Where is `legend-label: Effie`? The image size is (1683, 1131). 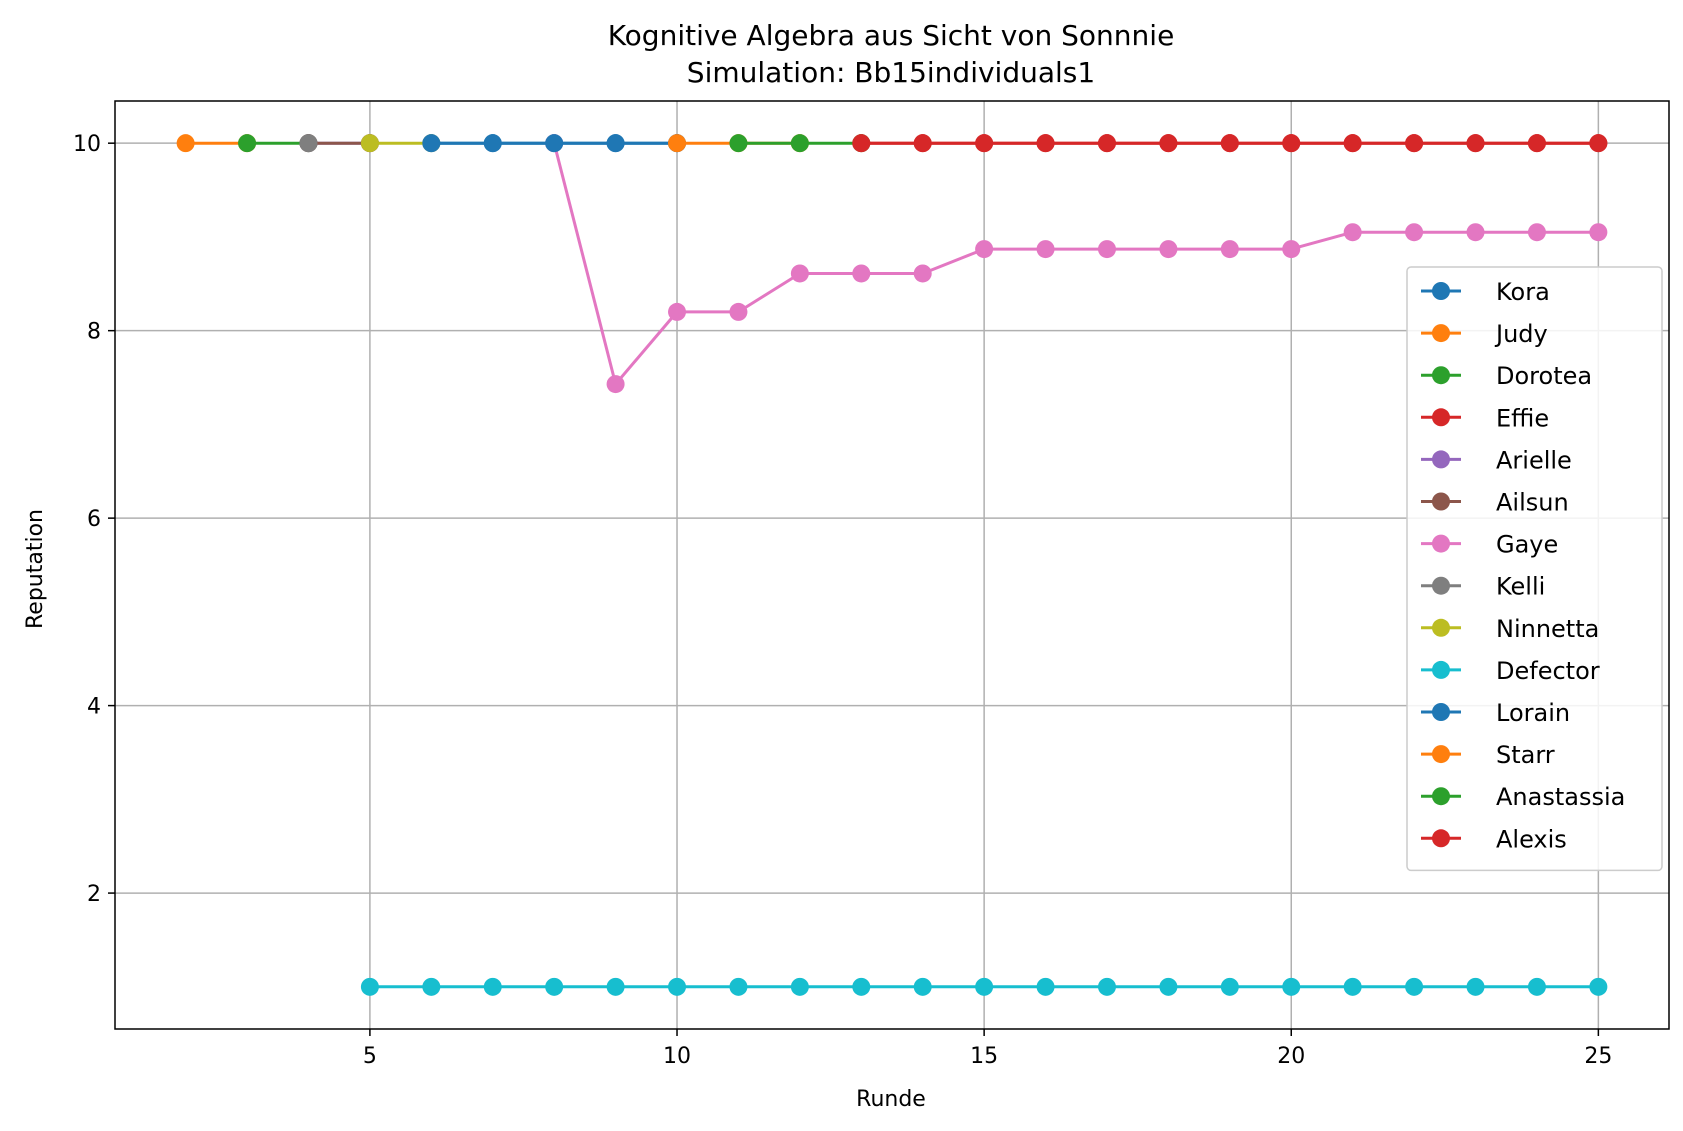
legend-label: Effie is located at coordinates (1522, 418).